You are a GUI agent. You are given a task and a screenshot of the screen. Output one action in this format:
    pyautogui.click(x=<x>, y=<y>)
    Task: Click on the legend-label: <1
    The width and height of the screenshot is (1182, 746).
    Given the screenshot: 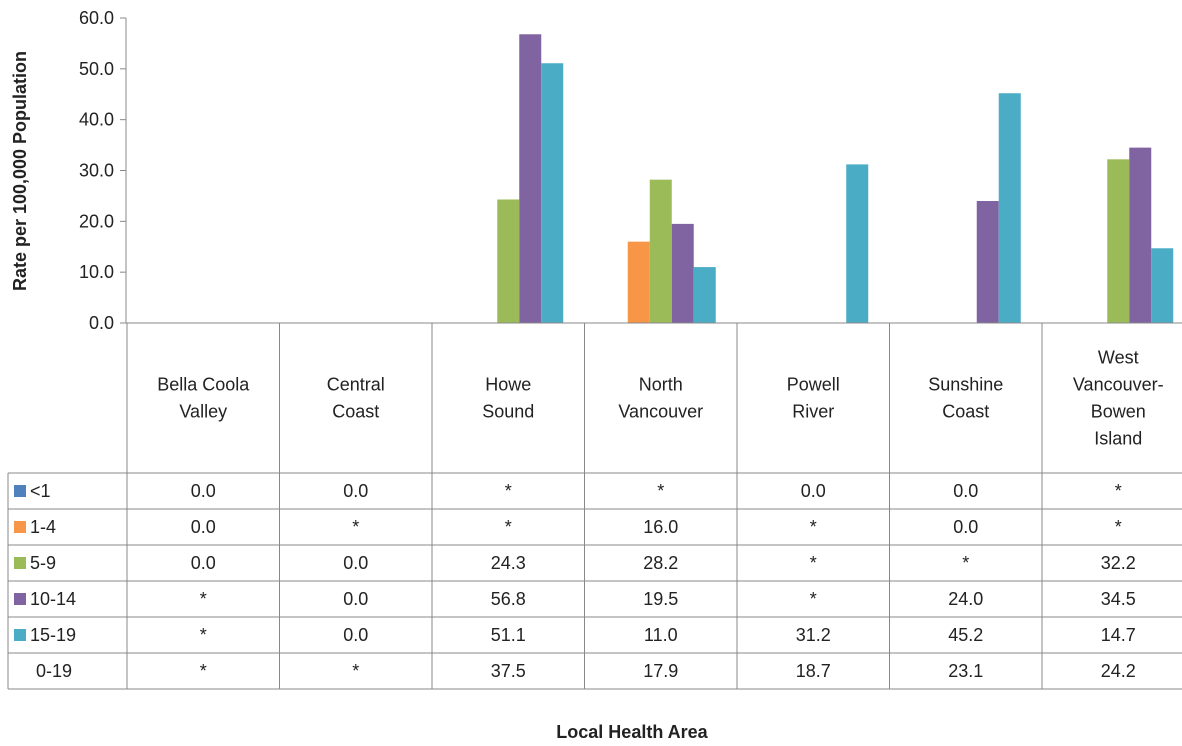 What is the action you would take?
    pyautogui.click(x=40, y=491)
    